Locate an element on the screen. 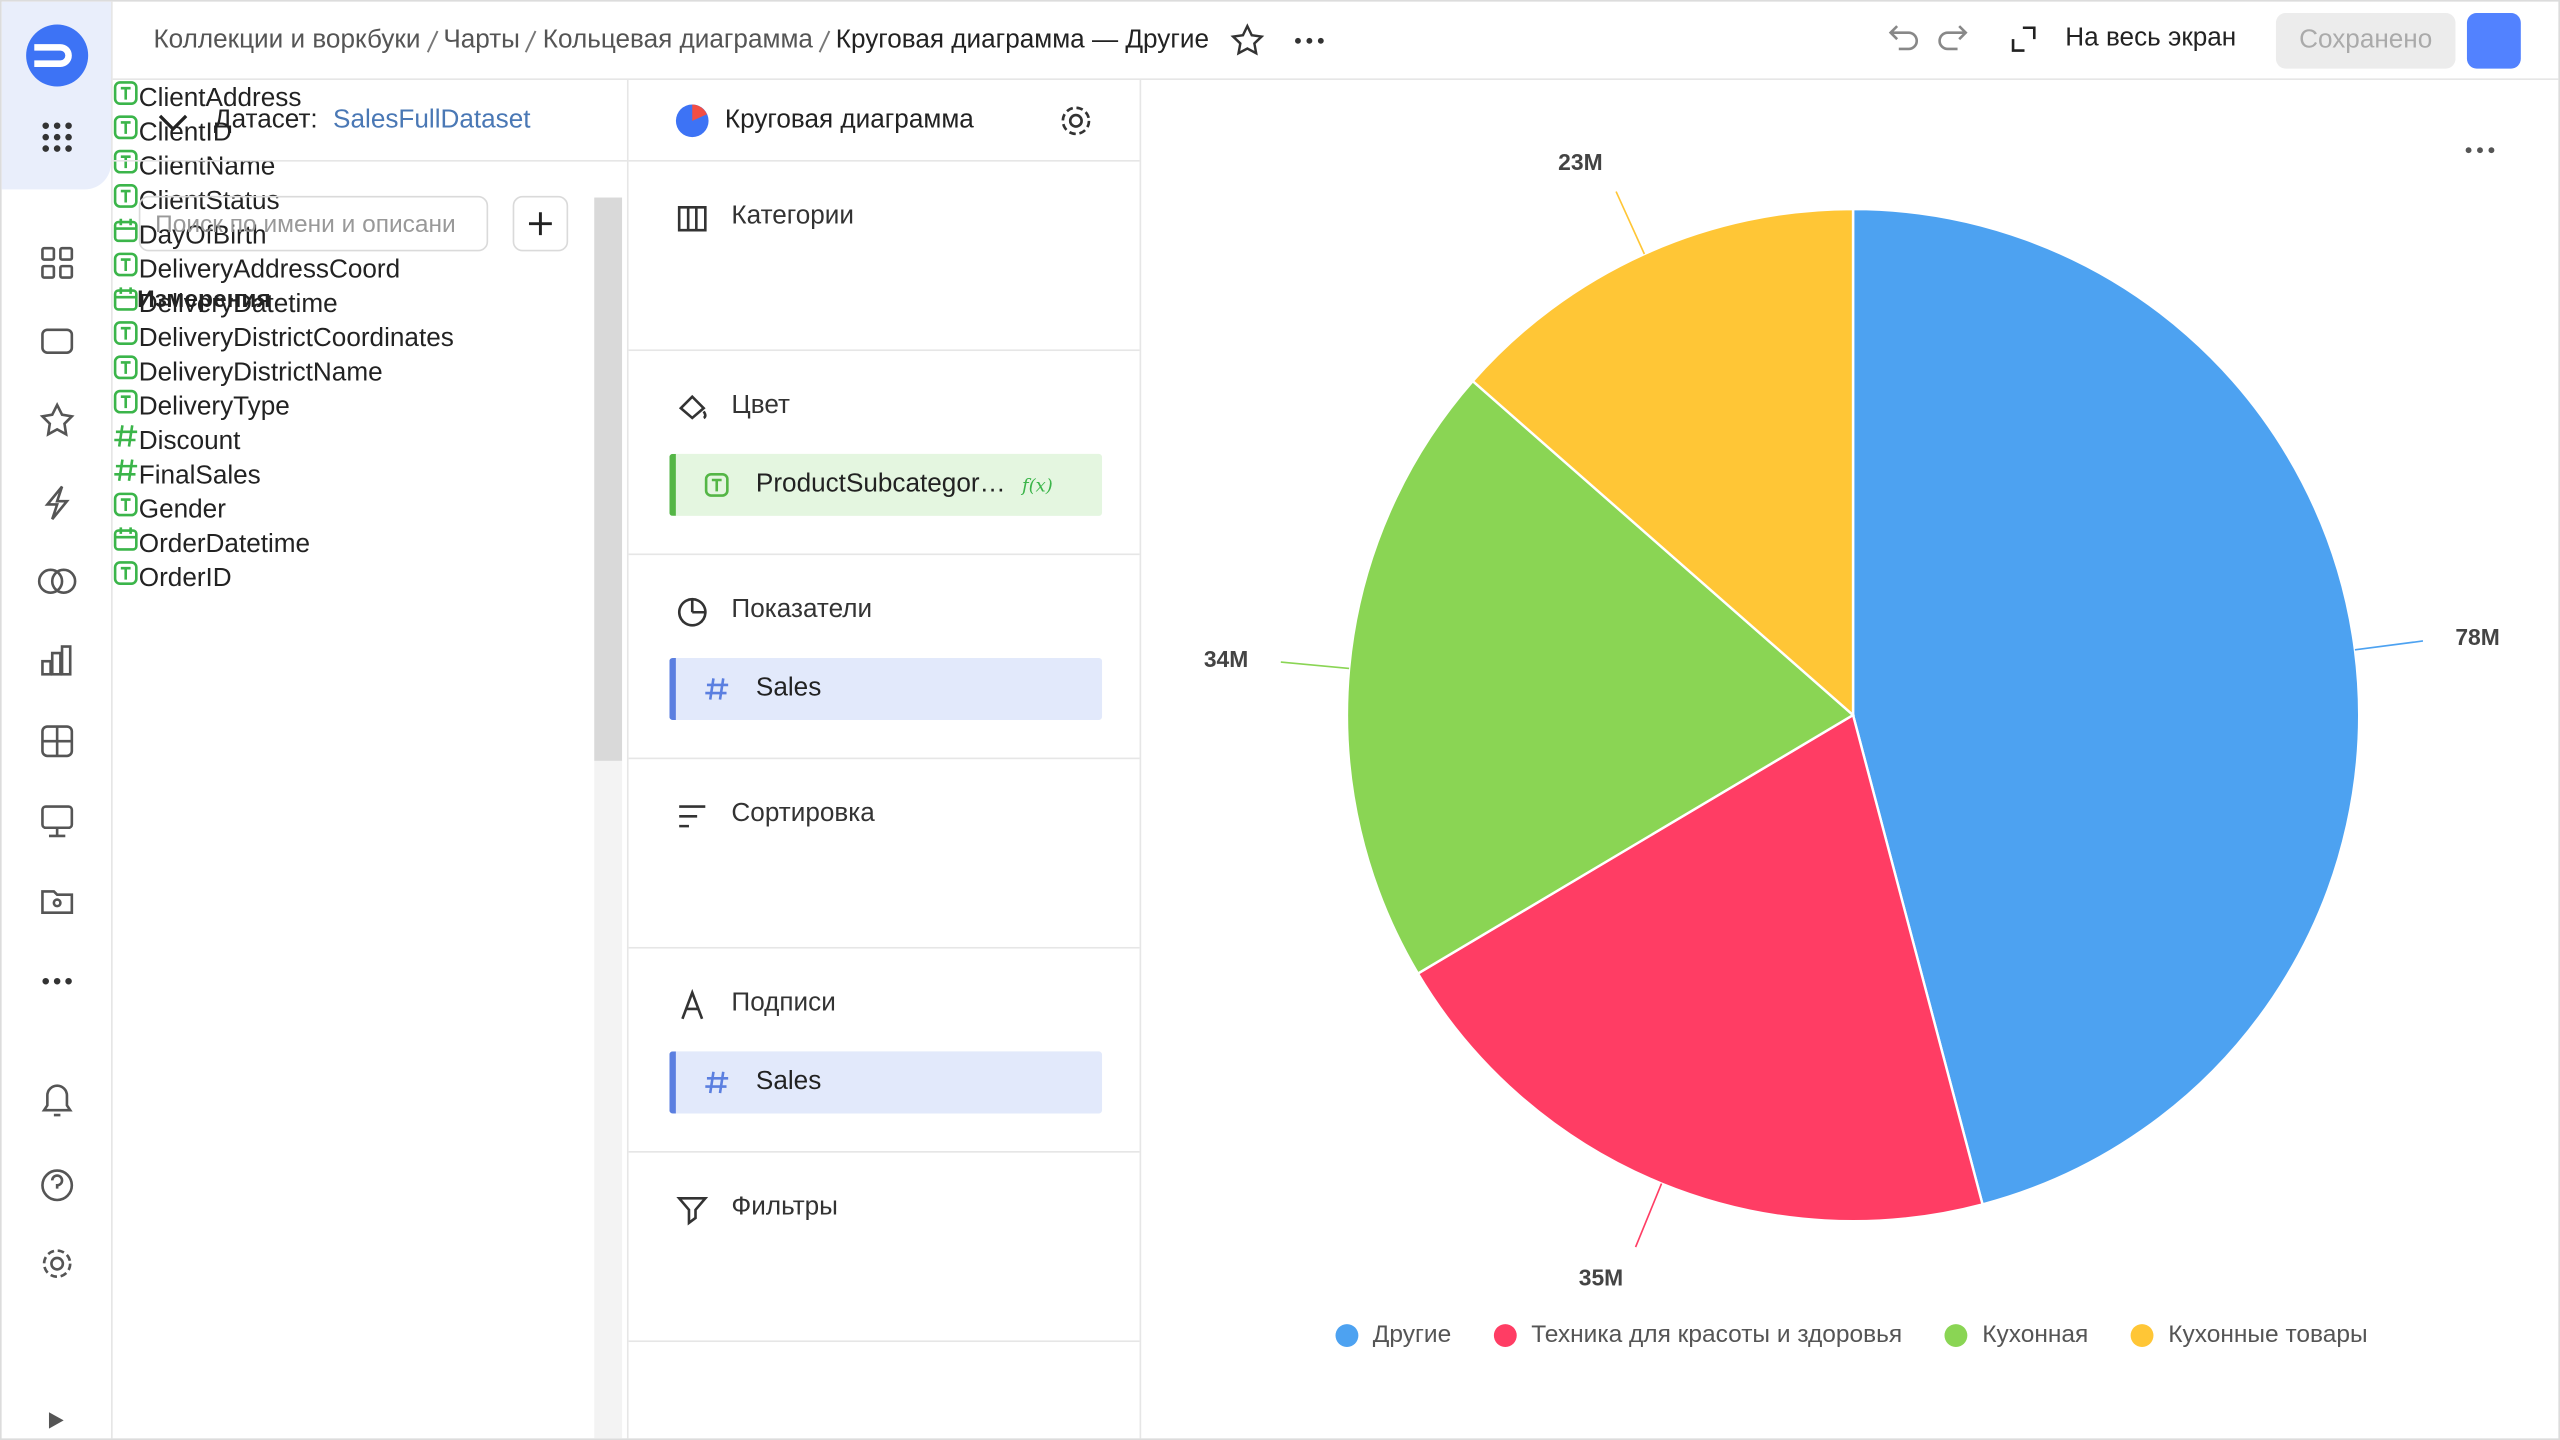  collapse-icon is located at coordinates (173, 122).